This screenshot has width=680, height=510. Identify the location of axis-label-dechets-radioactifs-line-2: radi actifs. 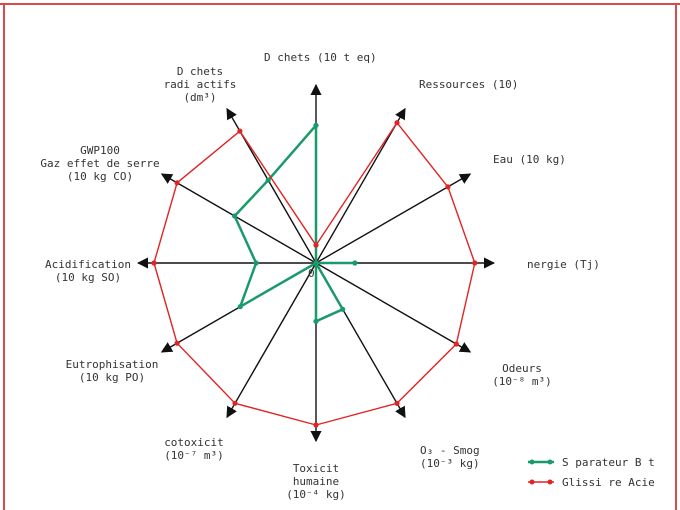
(200, 84).